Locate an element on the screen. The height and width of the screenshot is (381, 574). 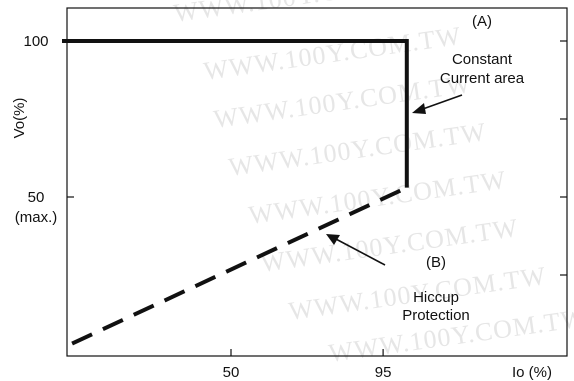
y-axis-label: Vo(%) is located at coordinates (19, 118).